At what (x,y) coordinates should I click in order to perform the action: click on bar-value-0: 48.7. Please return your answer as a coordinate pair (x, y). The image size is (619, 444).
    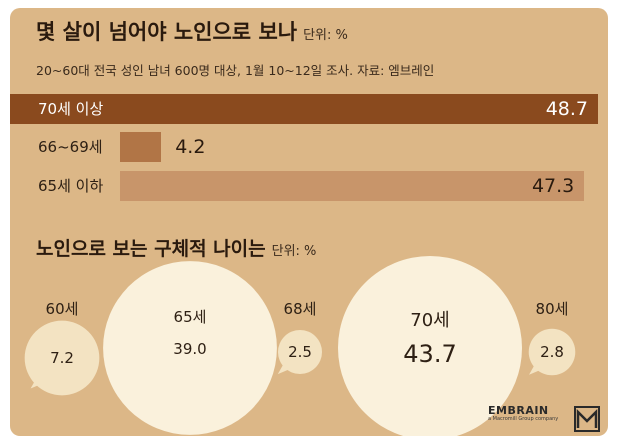
    Looking at the image, I should click on (566, 109).